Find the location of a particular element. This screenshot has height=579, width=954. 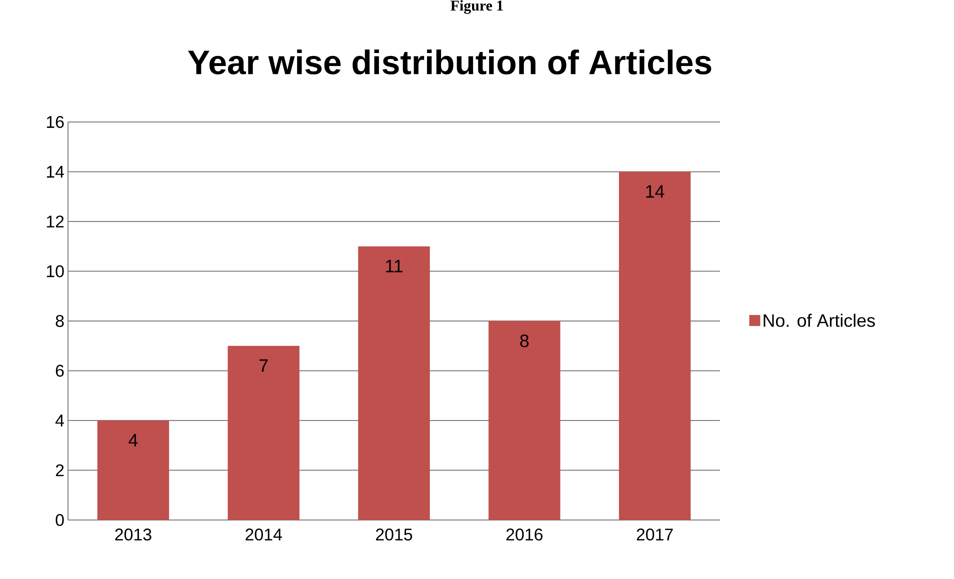

y-tick-label: 6 is located at coordinates (60, 370).